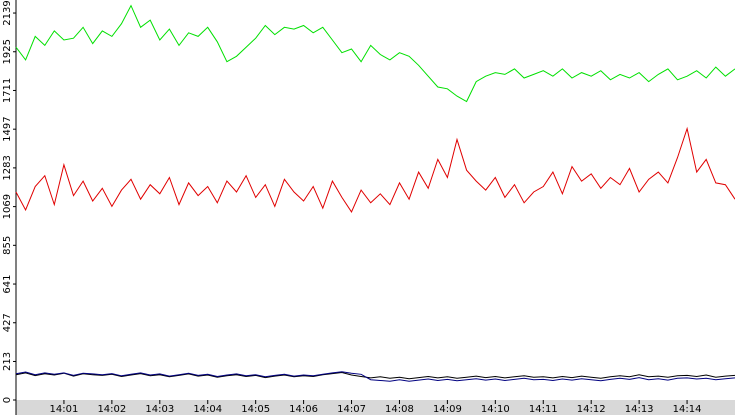 This screenshot has width=735, height=415. I want to click on x-tick-label: 14:02, so click(111, 409).